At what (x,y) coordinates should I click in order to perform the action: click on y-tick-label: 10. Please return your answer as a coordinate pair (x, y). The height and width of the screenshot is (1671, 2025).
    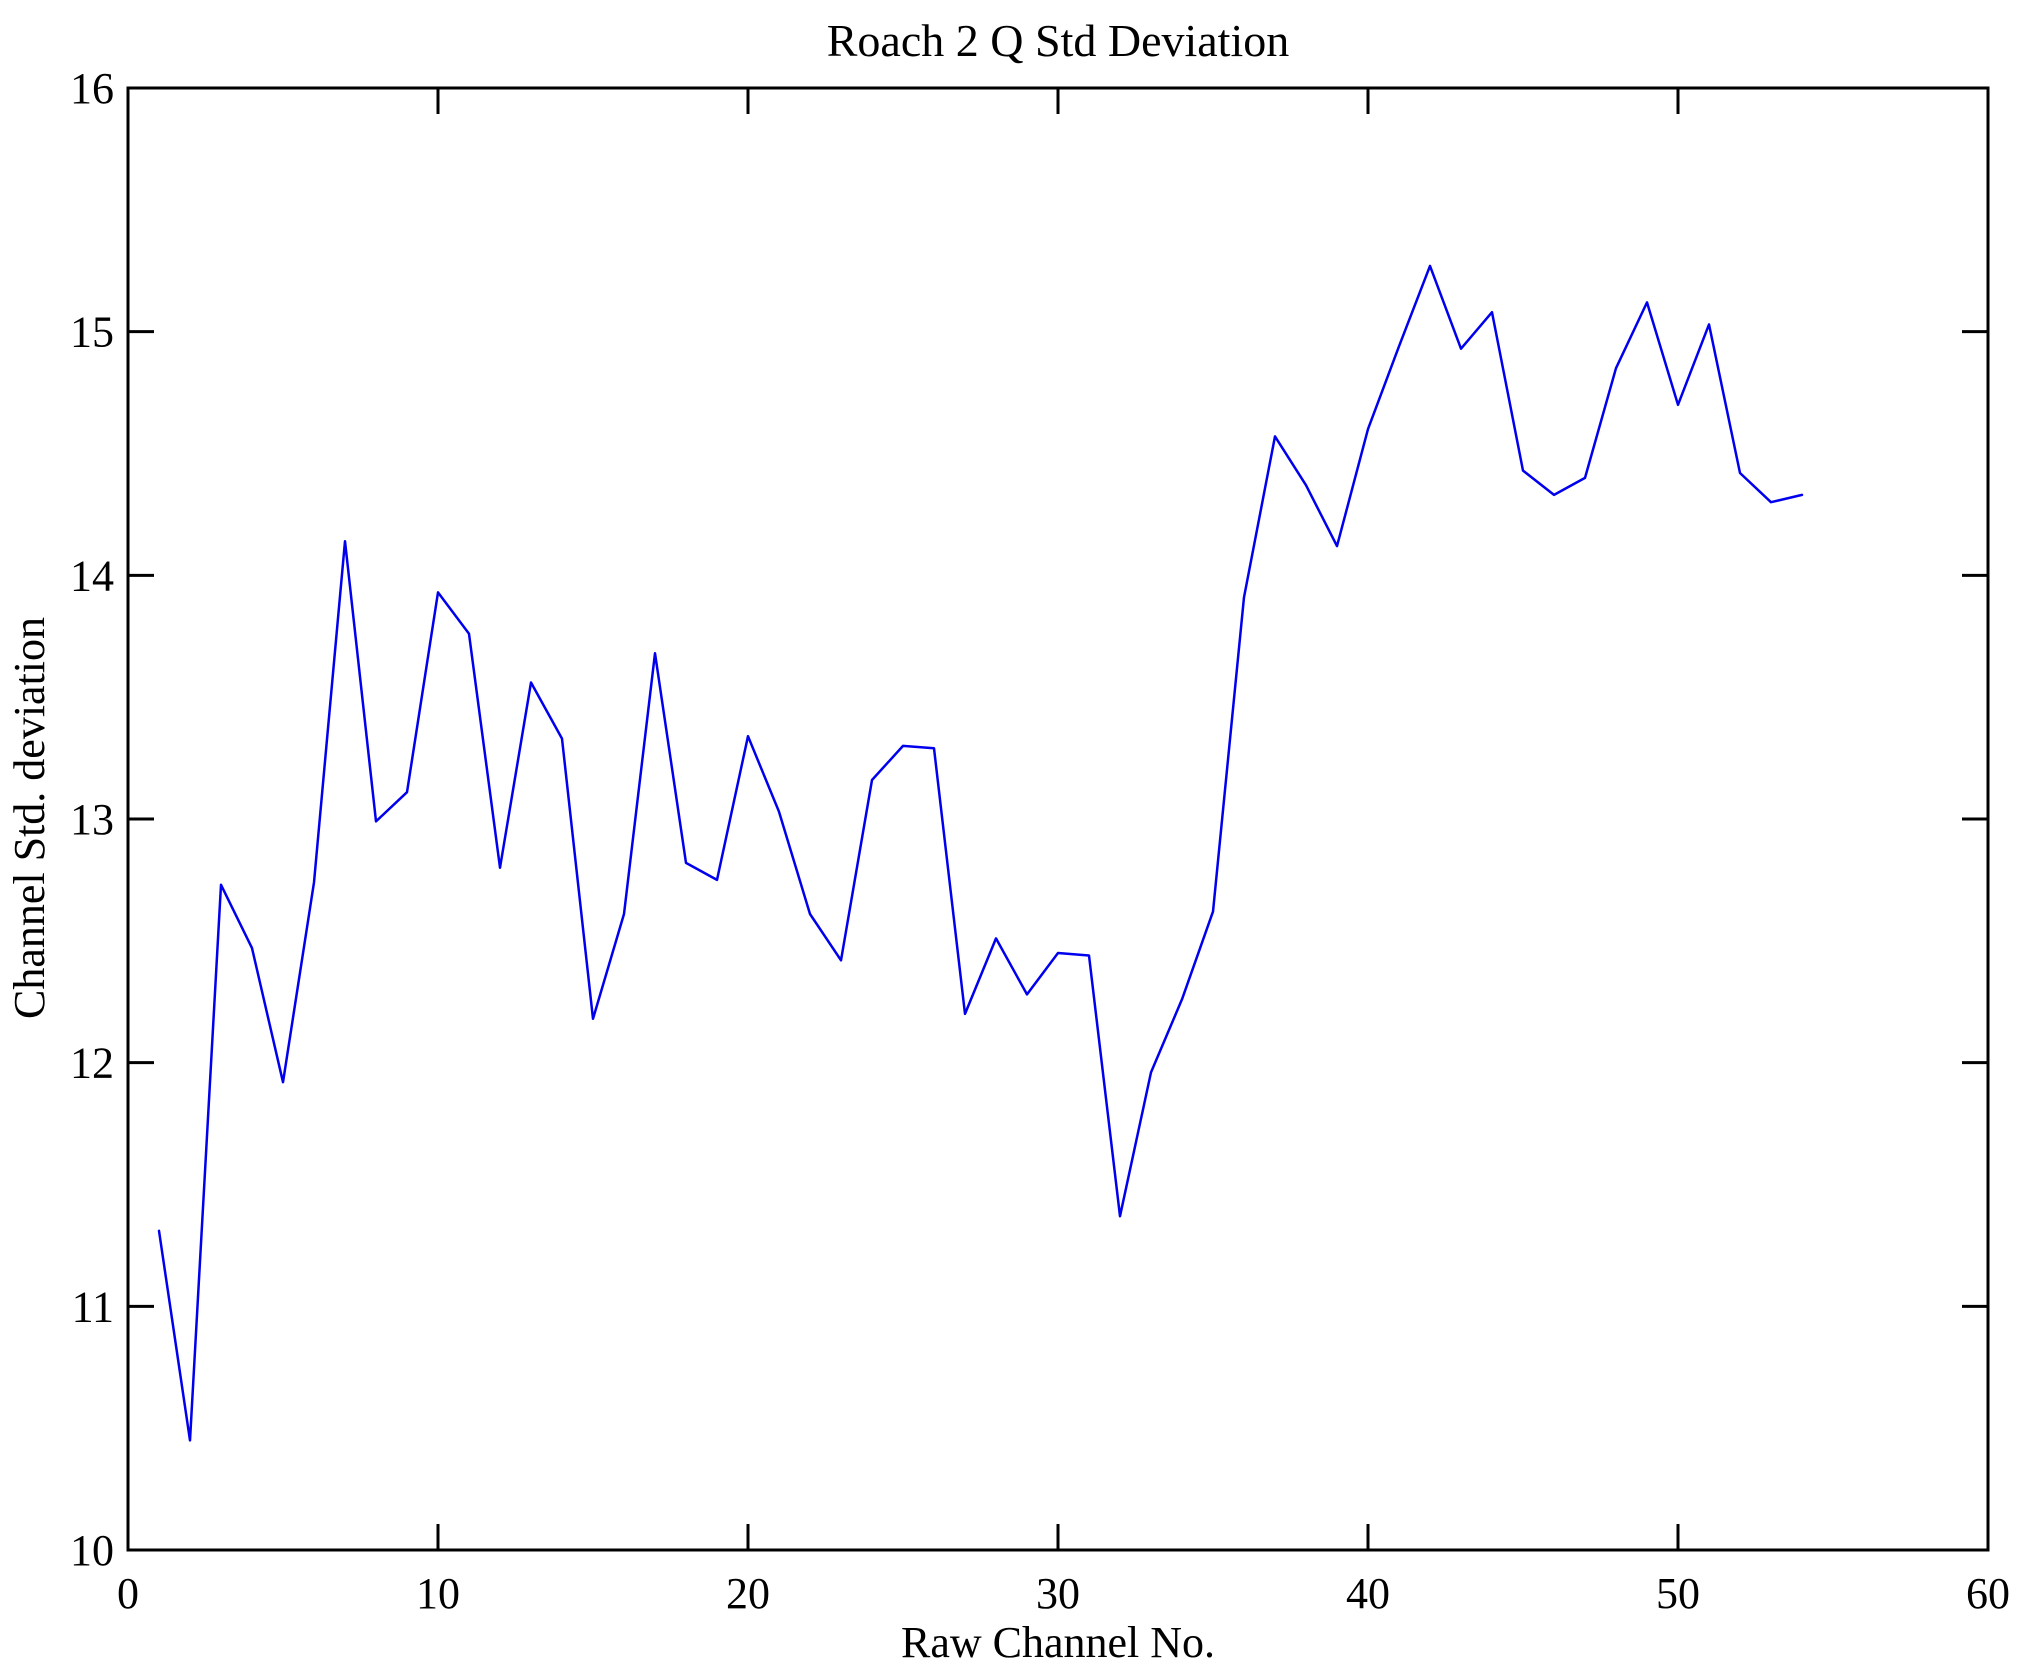
    Looking at the image, I should click on (92, 1550).